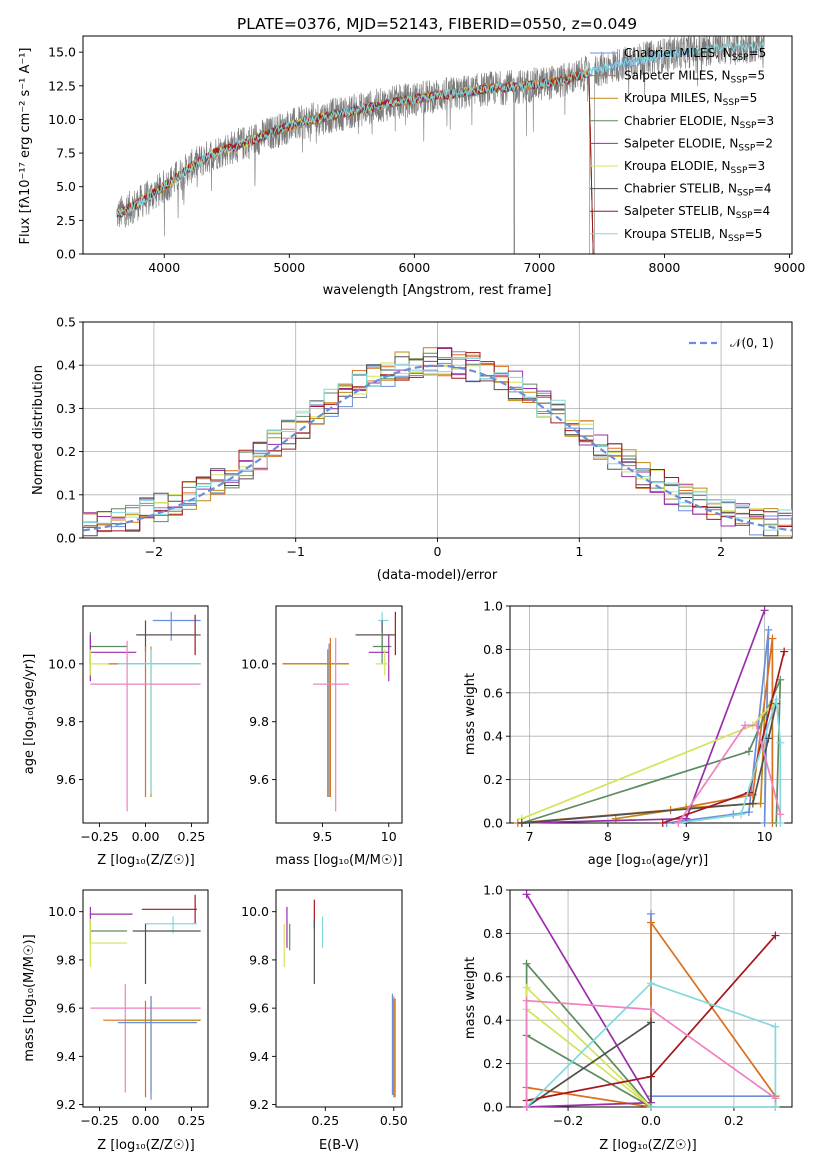 The width and height of the screenshot is (819, 1170). What do you see at coordinates (651, 1120) in the screenshot?
I see `mw-z-xtick-label-1: 0.0` at bounding box center [651, 1120].